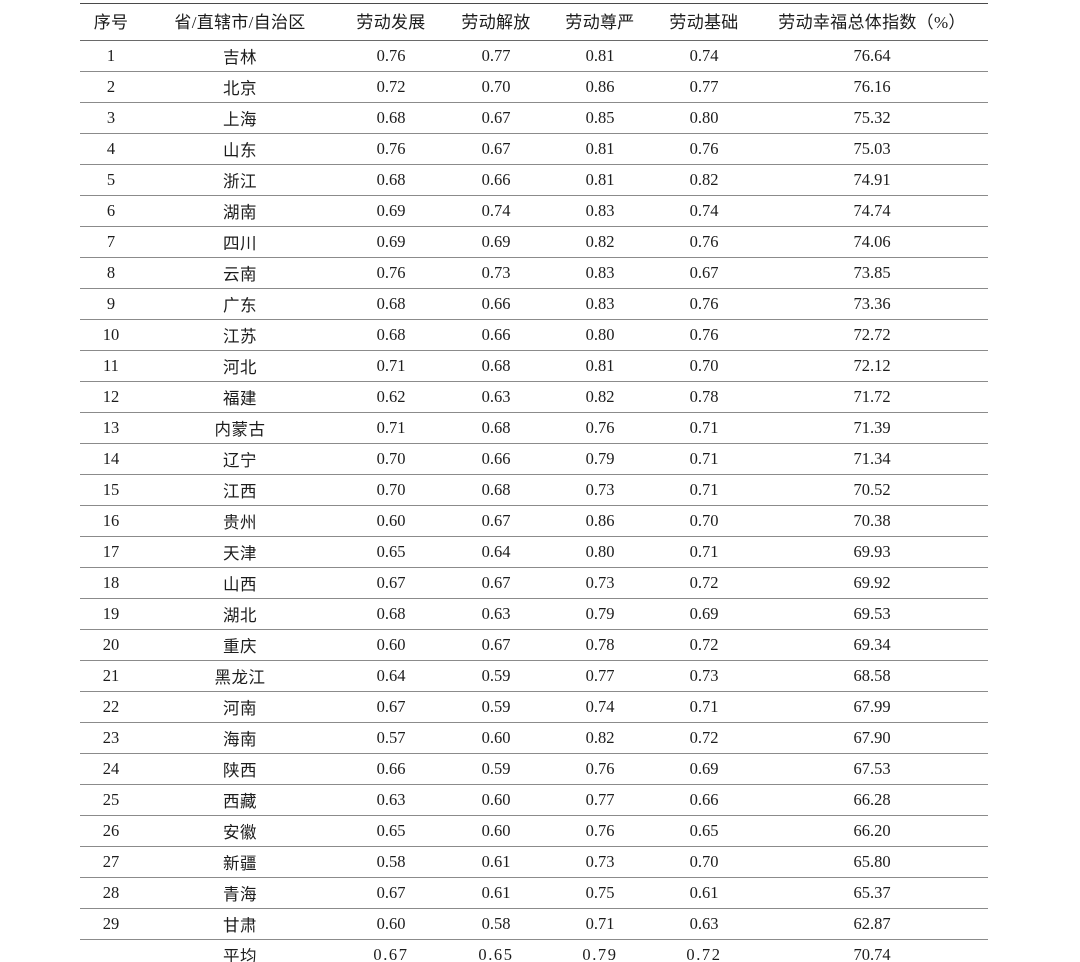 The height and width of the screenshot is (962, 1080). I want to click on table-cell-dignity: 0.80, so click(600, 334).